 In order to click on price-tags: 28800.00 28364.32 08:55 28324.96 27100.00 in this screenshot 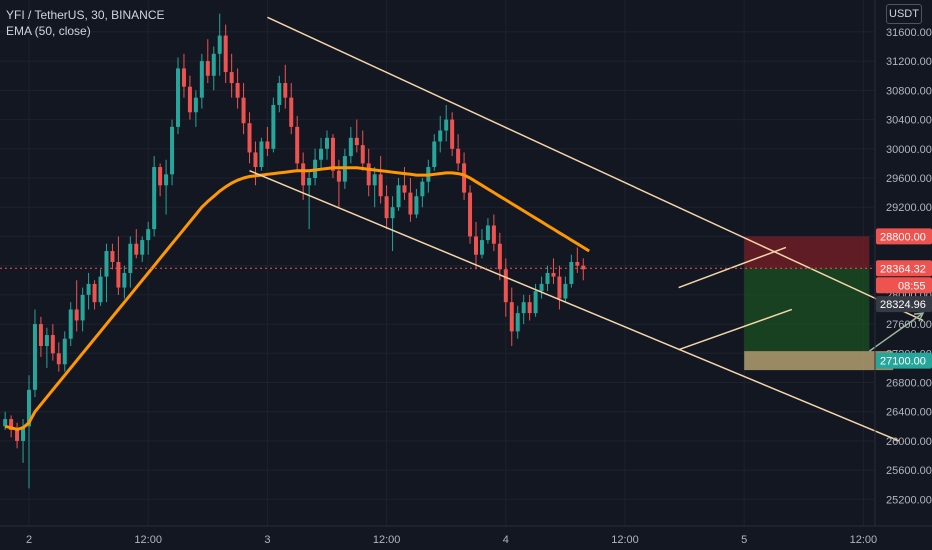, I will do `click(904, 298)`.